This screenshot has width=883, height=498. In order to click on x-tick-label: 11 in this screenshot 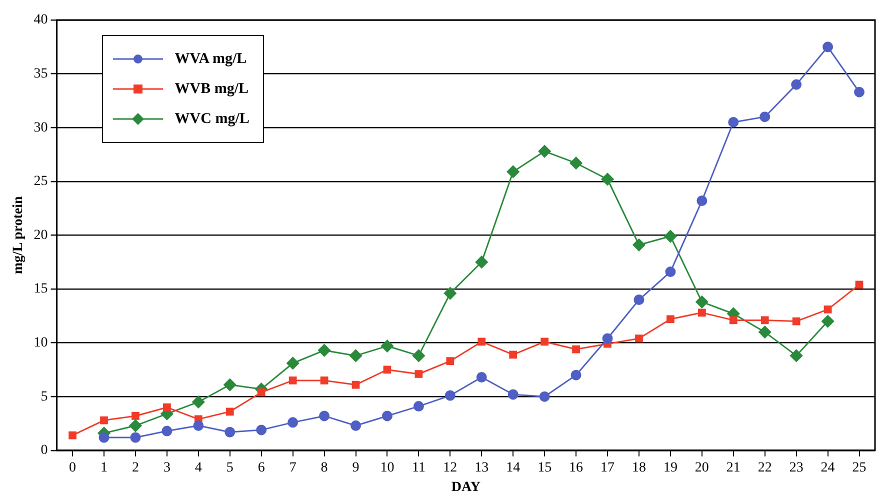, I will do `click(419, 468)`.